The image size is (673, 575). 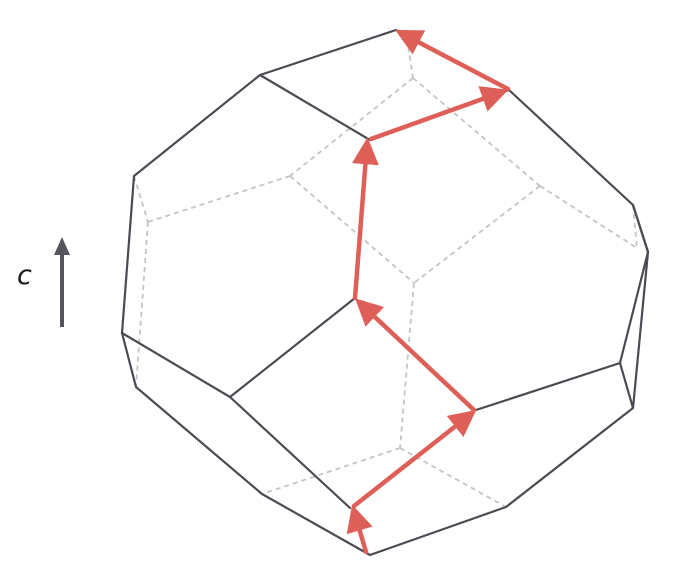 What do you see at coordinates (62, 282) in the screenshot?
I see `up-arrow-icon` at bounding box center [62, 282].